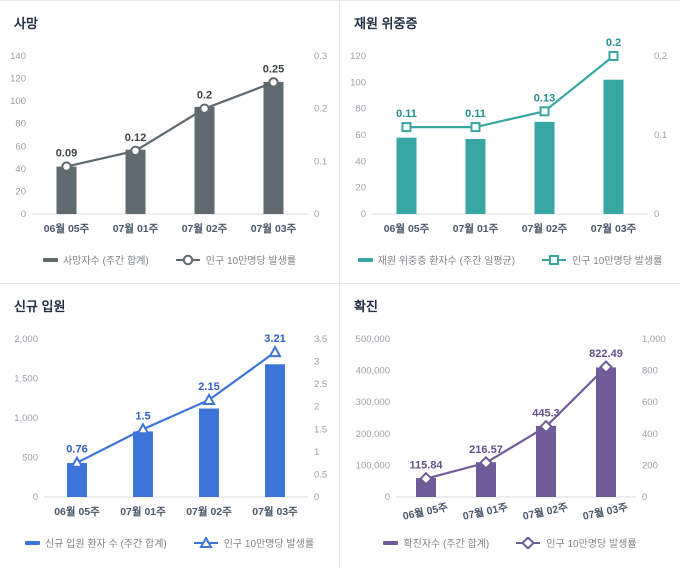  I want to click on svg-text: 1,500, so click(26, 379).